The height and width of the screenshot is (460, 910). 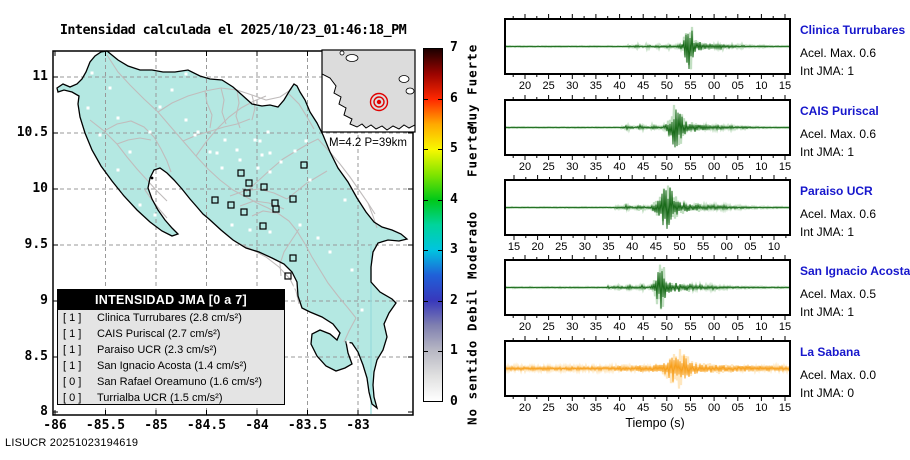 What do you see at coordinates (352, 58) in the screenshot?
I see `lake-nicaragua` at bounding box center [352, 58].